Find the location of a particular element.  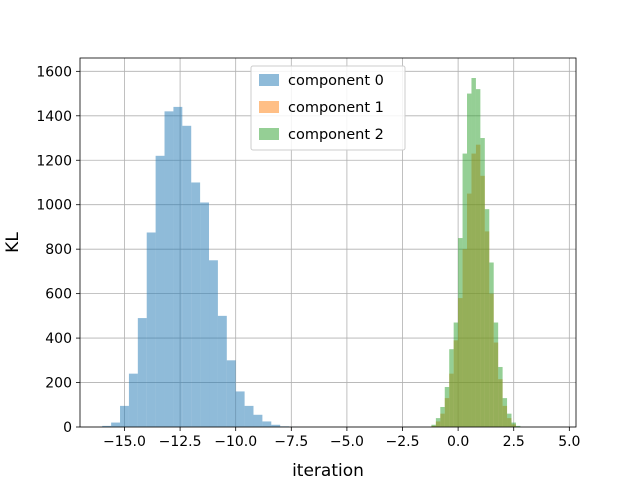

x-tick-label-5: −2.5 is located at coordinates (403, 442).